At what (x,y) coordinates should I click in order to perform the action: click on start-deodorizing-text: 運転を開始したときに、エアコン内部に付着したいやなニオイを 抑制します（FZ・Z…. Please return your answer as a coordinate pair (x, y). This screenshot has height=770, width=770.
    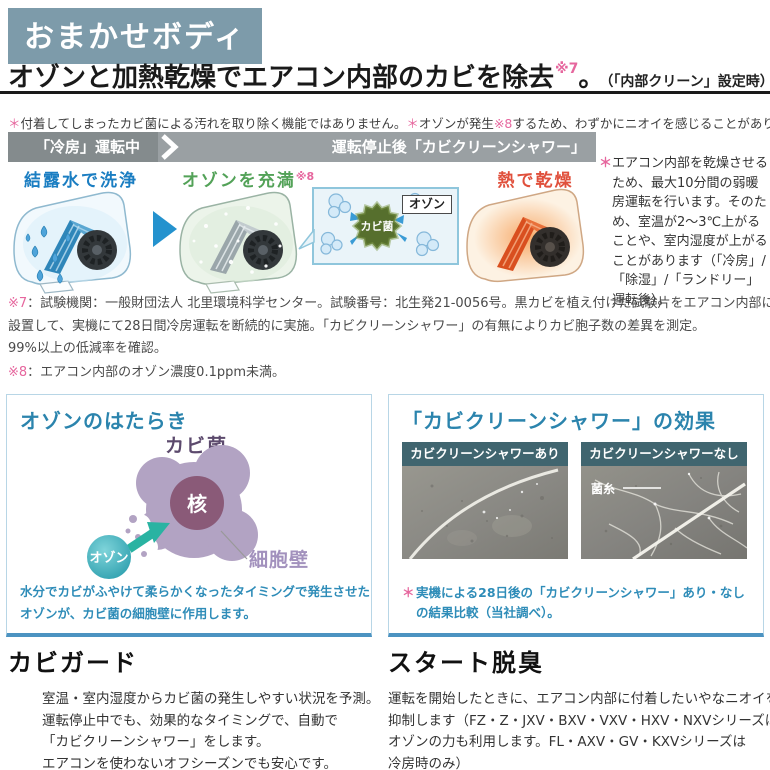
    Looking at the image, I should click on (579, 729).